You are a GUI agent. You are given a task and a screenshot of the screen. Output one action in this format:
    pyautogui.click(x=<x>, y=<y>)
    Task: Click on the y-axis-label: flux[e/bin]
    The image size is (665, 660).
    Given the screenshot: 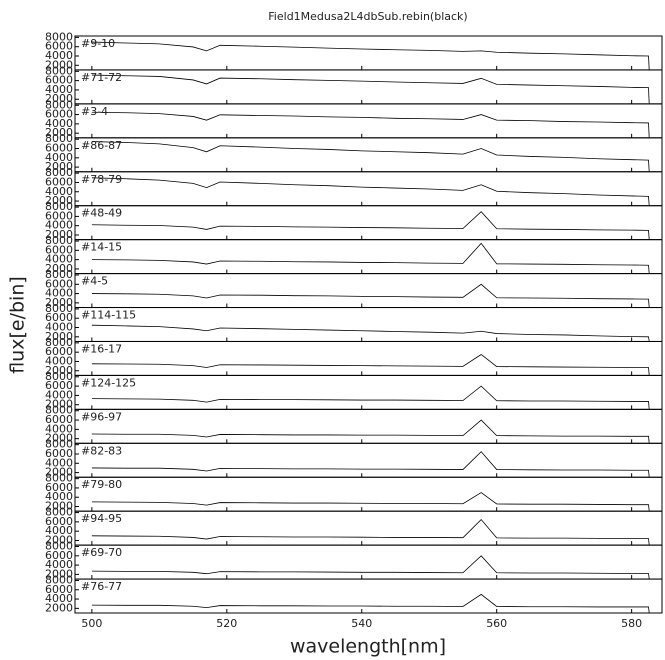 What is the action you would take?
    pyautogui.click(x=18, y=325)
    